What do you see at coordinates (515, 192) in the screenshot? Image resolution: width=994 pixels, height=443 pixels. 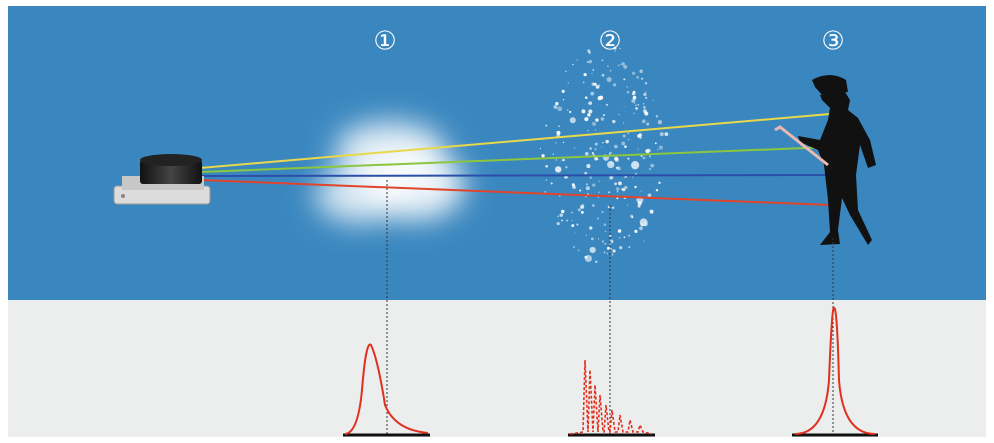 I see `beam-red` at bounding box center [515, 192].